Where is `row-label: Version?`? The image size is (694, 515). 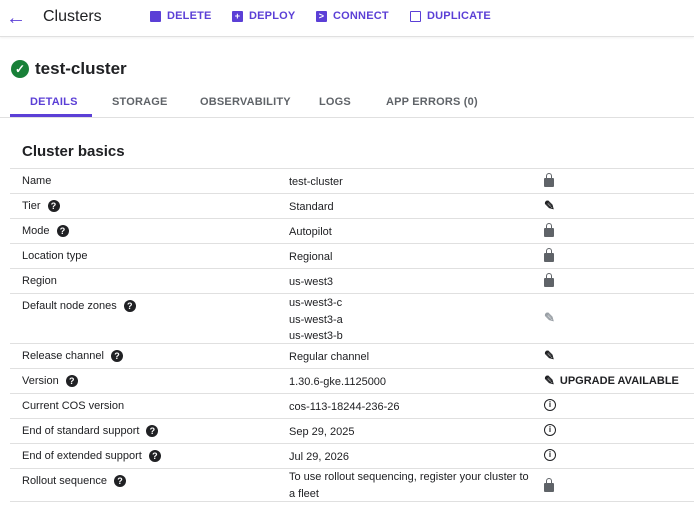 row-label: Version? is located at coordinates (50, 381).